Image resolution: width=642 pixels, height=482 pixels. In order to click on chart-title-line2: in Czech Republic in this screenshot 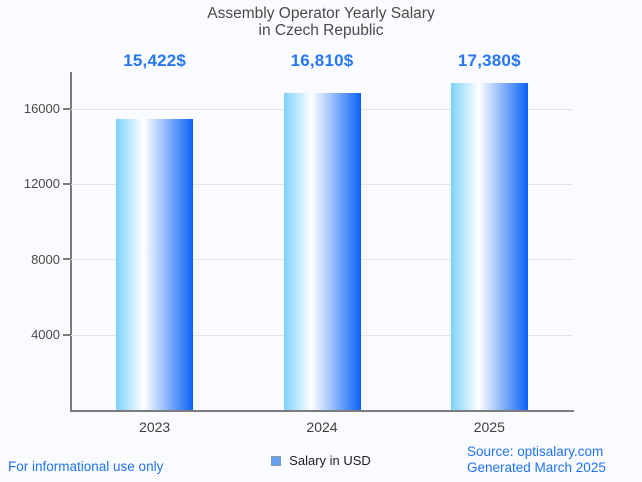, I will do `click(321, 30)`.